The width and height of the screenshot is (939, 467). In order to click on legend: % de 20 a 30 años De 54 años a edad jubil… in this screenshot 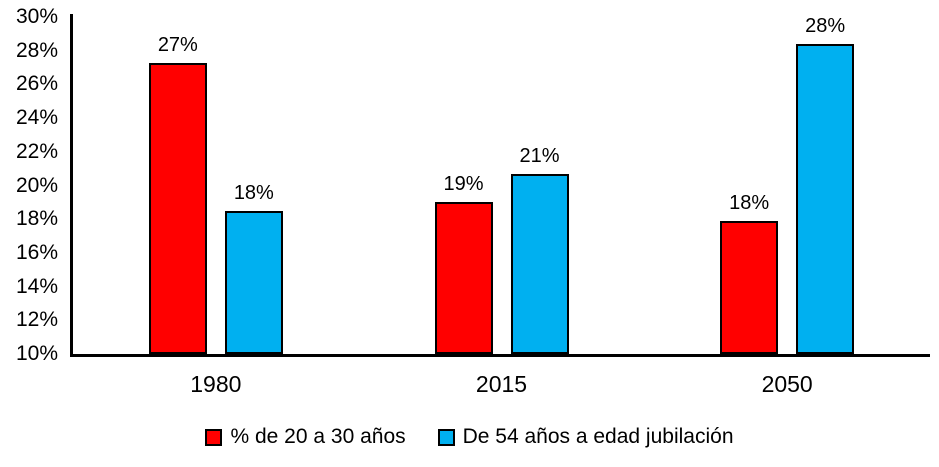, I will do `click(469, 437)`.